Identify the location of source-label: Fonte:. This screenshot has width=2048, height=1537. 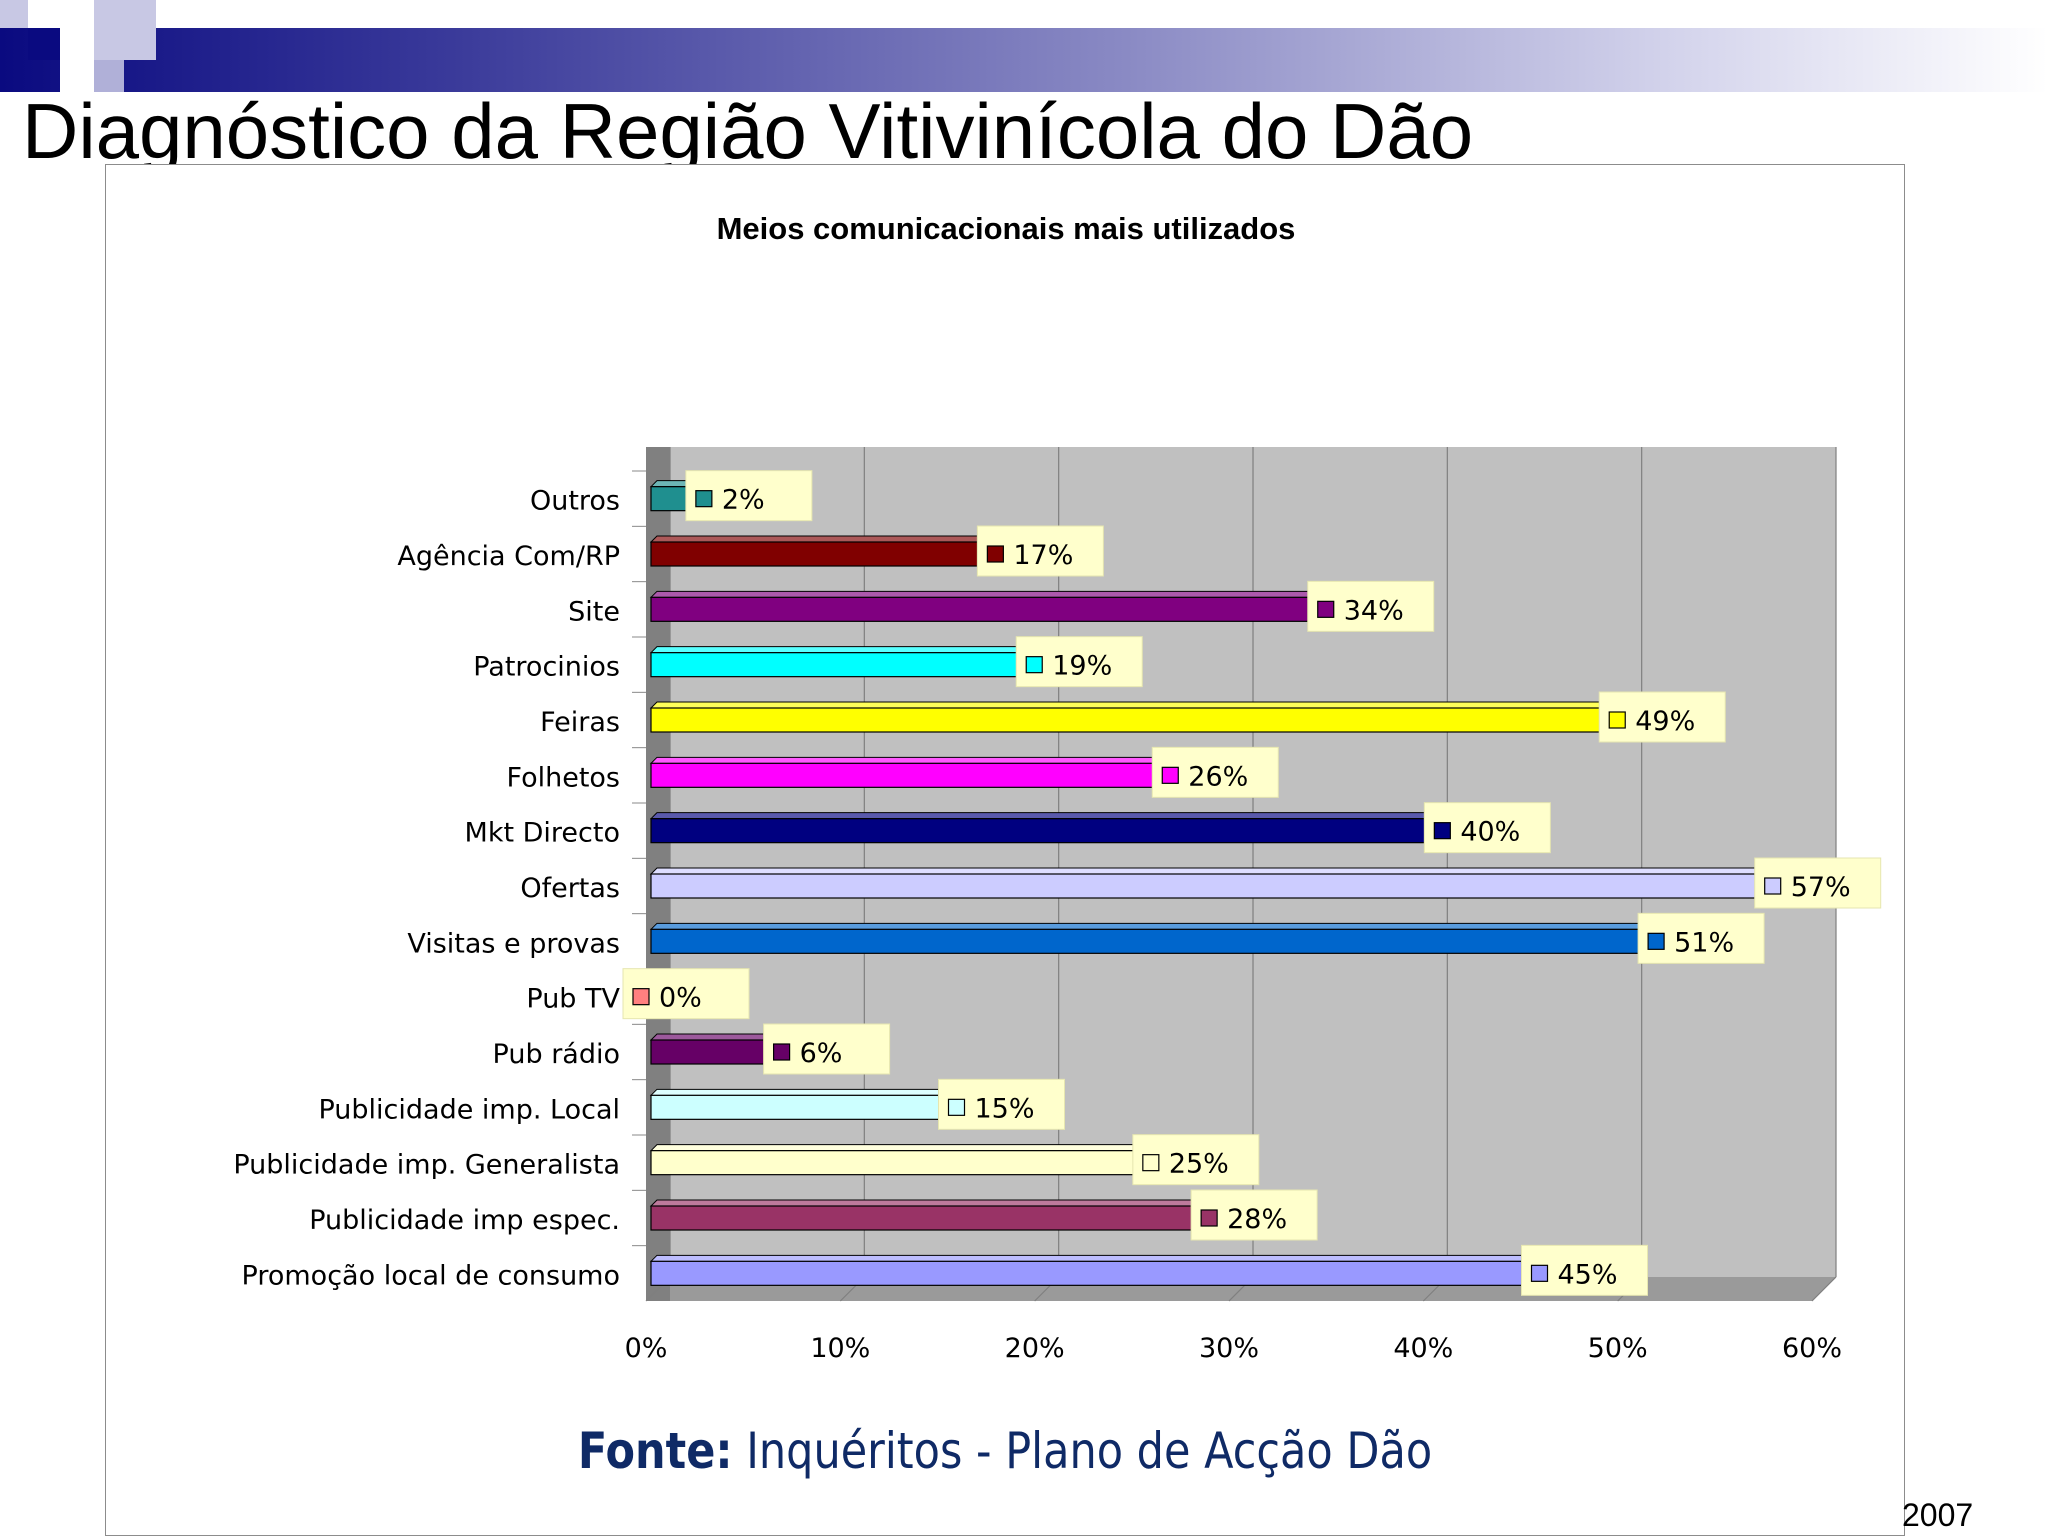
(655, 1451).